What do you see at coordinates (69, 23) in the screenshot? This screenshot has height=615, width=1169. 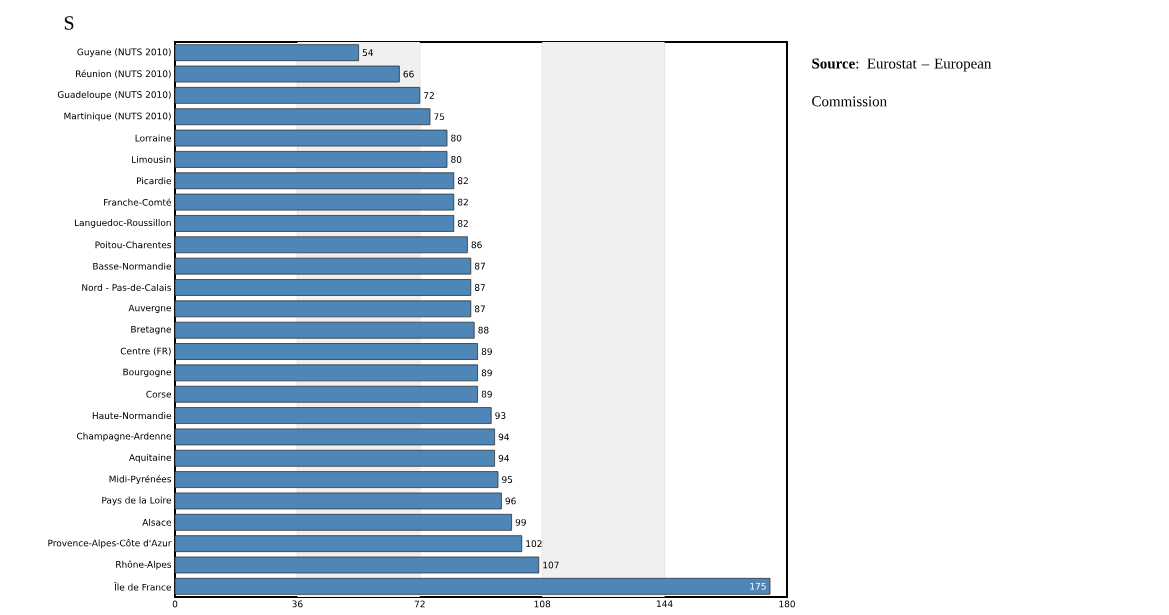 I see `chart-title: S` at bounding box center [69, 23].